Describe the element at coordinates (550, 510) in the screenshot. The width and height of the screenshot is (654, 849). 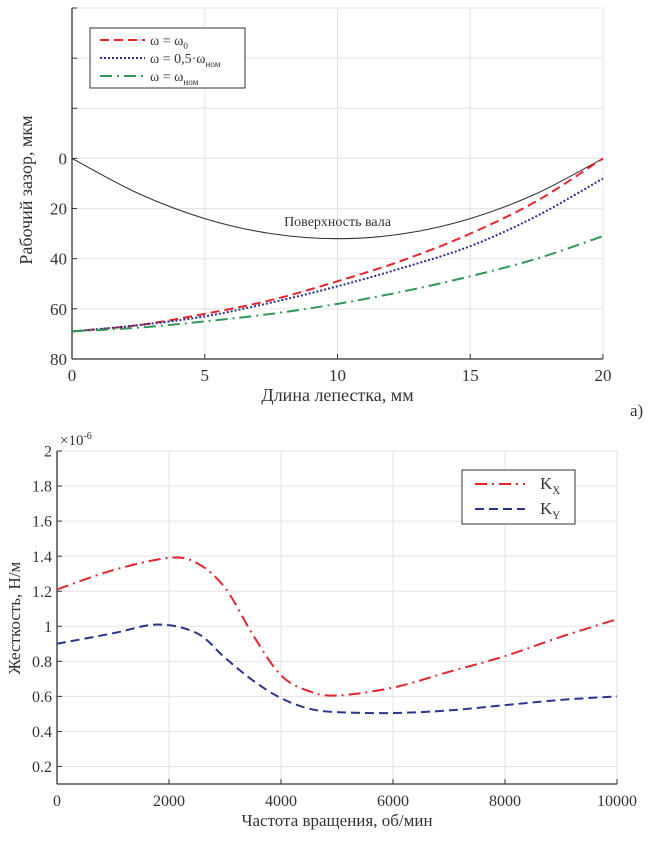
I see `legend-label: KY` at that location.